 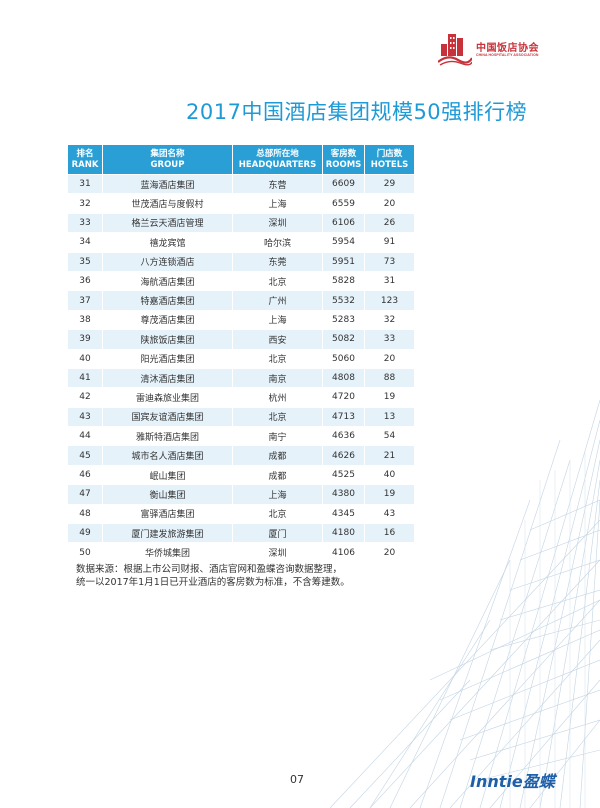 I want to click on header-rank: 排名 RANK, so click(x=85, y=159).